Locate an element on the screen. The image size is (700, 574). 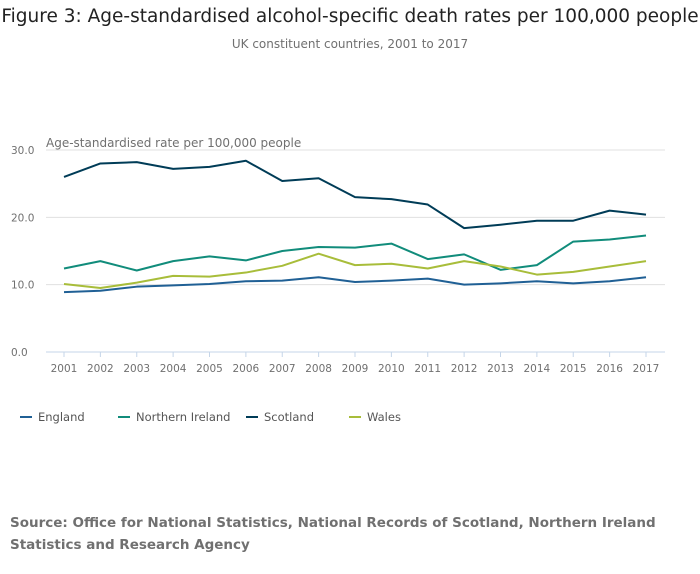
x-tick-label: 2008 is located at coordinates (318, 369).